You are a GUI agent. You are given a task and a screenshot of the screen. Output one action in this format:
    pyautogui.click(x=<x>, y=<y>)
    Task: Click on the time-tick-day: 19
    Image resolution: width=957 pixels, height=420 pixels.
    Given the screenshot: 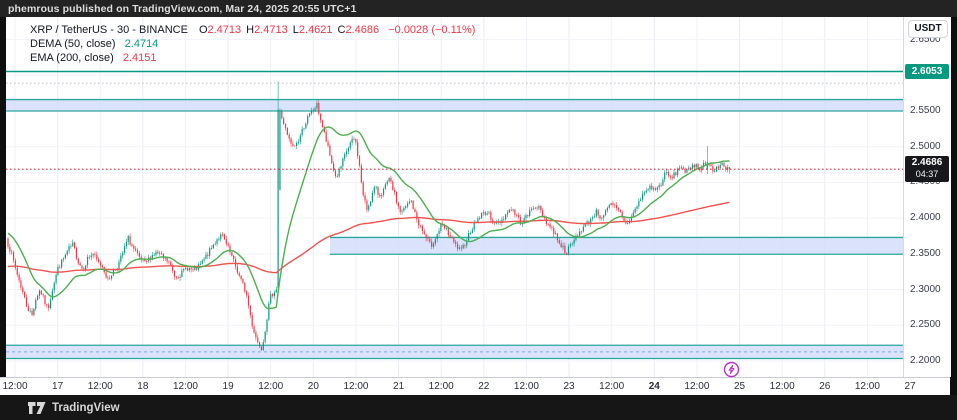 What is the action you would take?
    pyautogui.click(x=228, y=386)
    